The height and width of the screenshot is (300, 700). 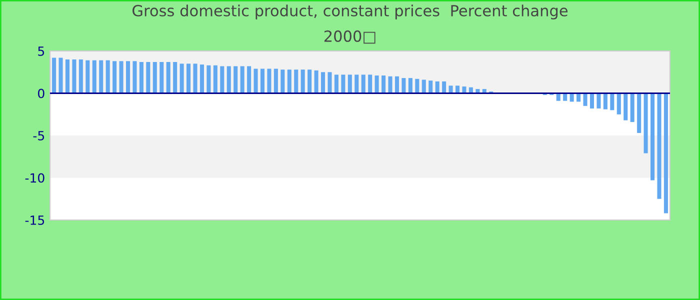 What do you see at coordinates (41, 51) in the screenshot?
I see `y-tick-label: 5` at bounding box center [41, 51].